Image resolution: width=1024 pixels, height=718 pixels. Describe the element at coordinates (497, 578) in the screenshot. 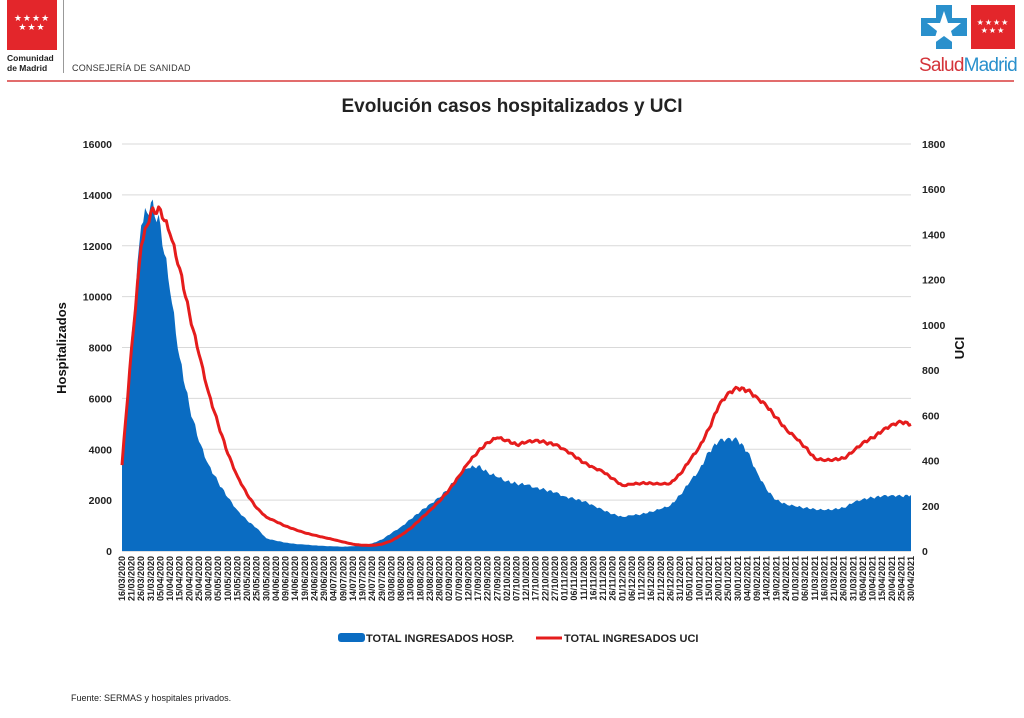

I see `x-tick-label: 27/09/2020` at that location.